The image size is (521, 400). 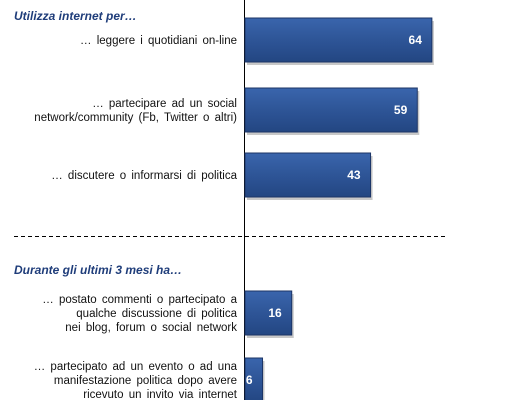 I want to click on data-label: 43, so click(x=354, y=175).